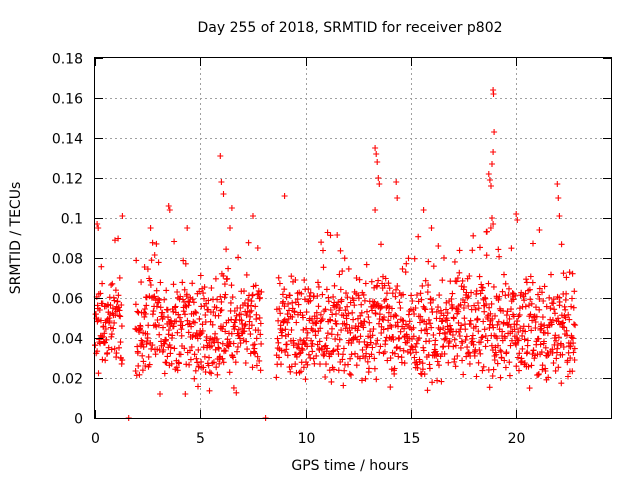  I want to click on y-tick-label: 0.06, so click(67, 300).